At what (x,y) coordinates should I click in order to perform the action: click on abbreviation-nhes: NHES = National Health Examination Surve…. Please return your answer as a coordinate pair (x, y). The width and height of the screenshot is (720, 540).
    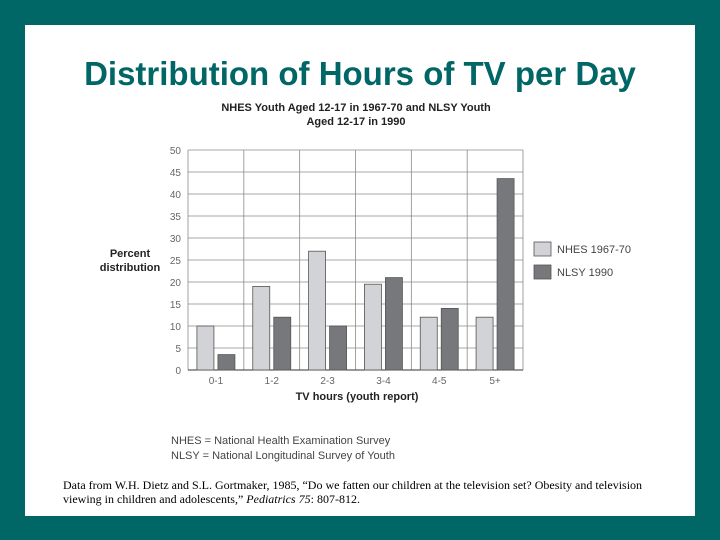
    Looking at the image, I should click on (281, 441).